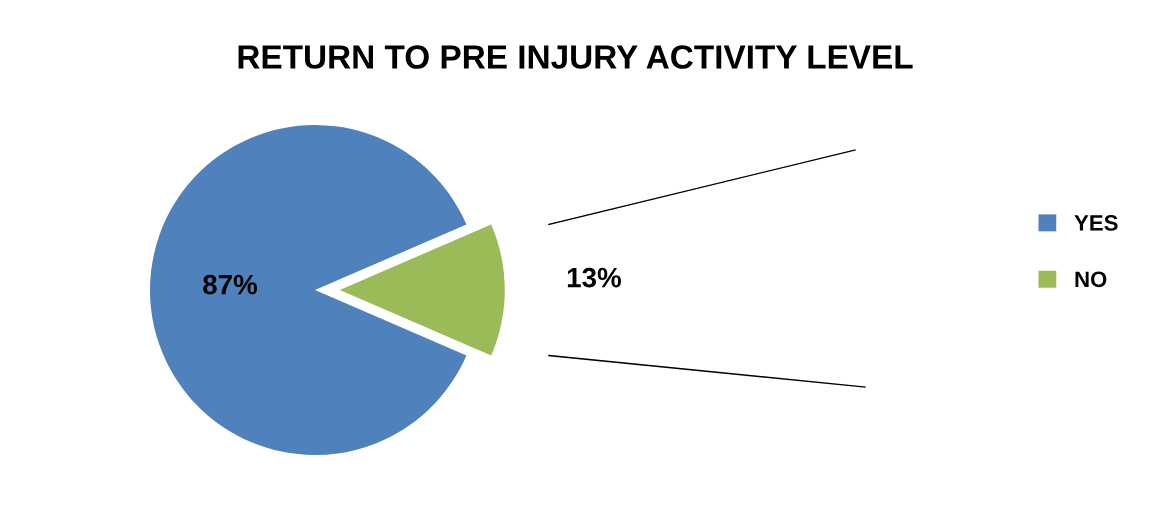 The image size is (1150, 527). What do you see at coordinates (1091, 279) in the screenshot?
I see `legend-label: NO` at bounding box center [1091, 279].